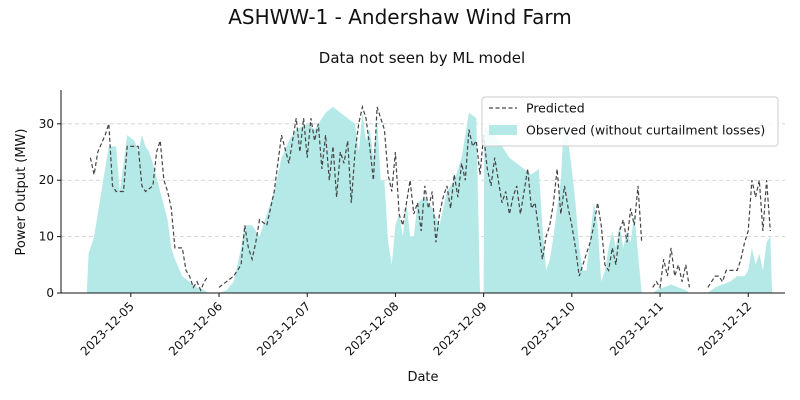 This screenshot has height=400, width=800. What do you see at coordinates (422, 58) in the screenshot?
I see `chart-subtitle: Data not seen by ML model` at bounding box center [422, 58].